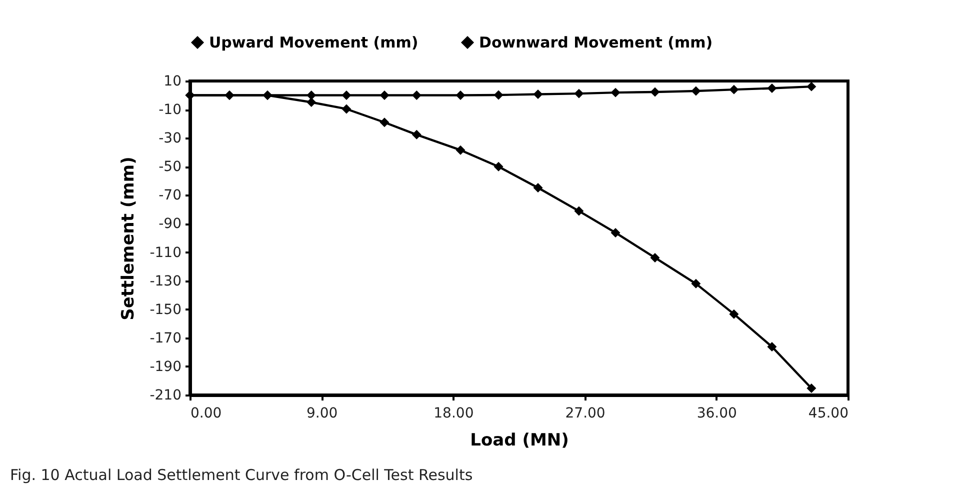  Describe the element at coordinates (596, 43) in the screenshot. I see `legend-label: Downward Movement (mm)` at that location.